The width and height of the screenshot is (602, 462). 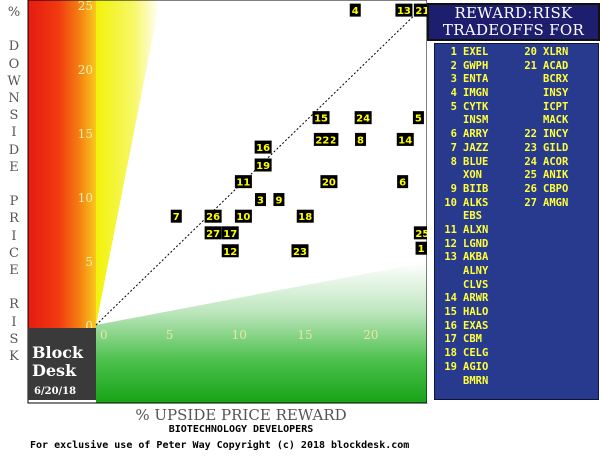 What do you see at coordinates (461, 204) in the screenshot?
I see `legend-item: 10 ALKS` at bounding box center [461, 204].